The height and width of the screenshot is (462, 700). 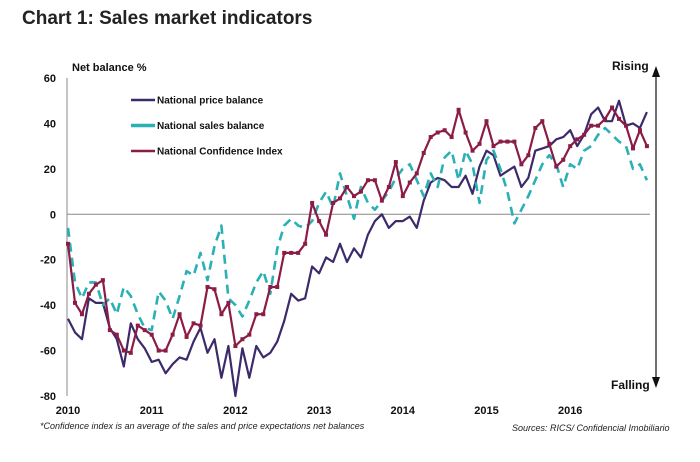 I want to click on y-tick-label: -40, so click(x=48, y=306).